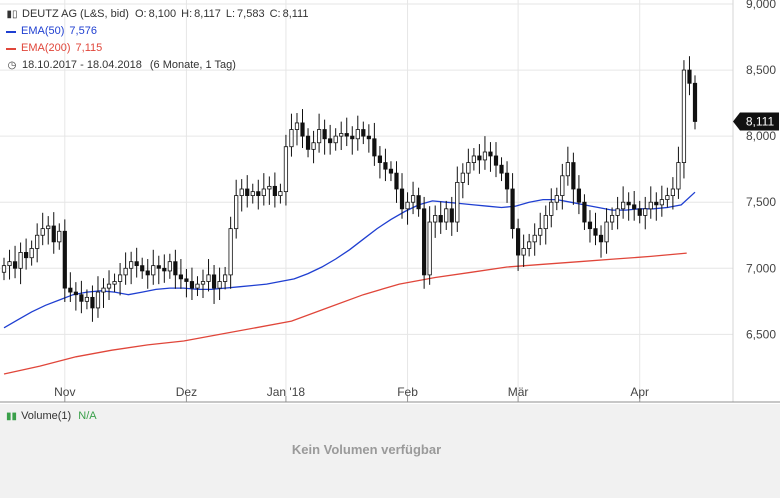 The width and height of the screenshot is (780, 498). I want to click on legend-ema50-row: EMA(50) 7,576, so click(157, 31).